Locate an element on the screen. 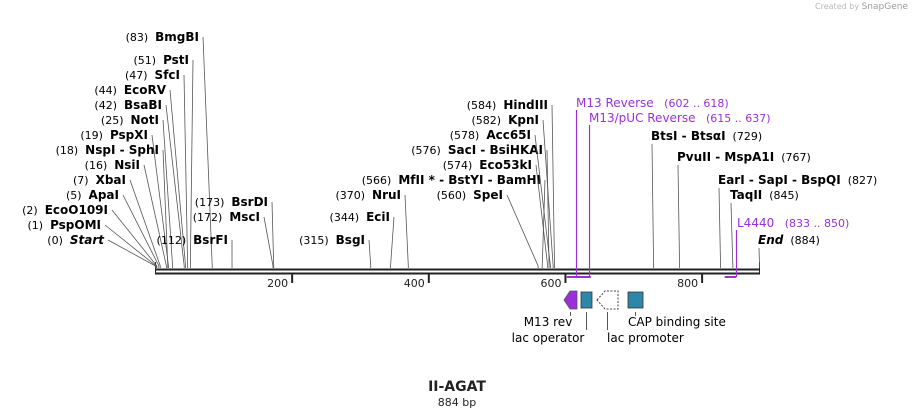  site-eco53ki-leader is located at coordinates (542, 216).